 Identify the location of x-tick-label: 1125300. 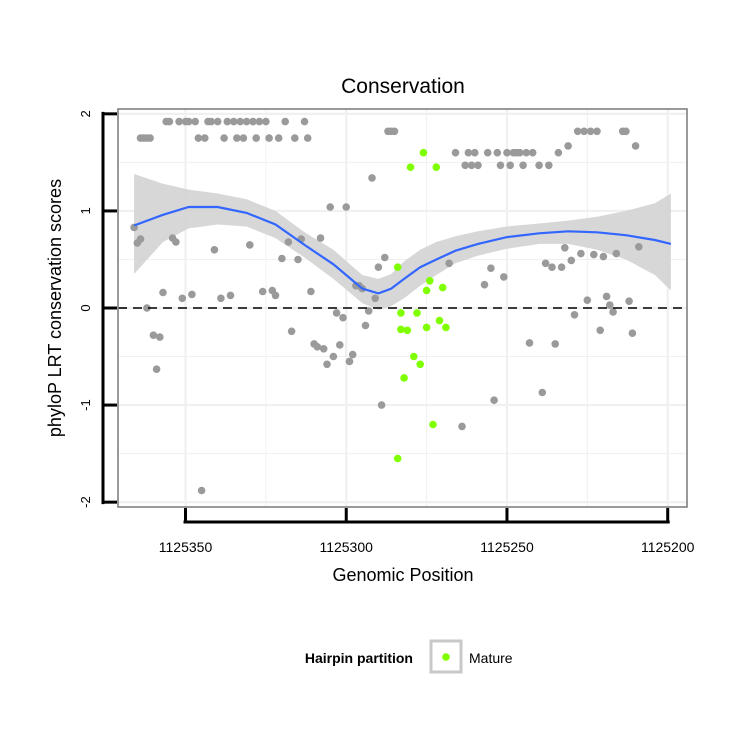
(346, 547).